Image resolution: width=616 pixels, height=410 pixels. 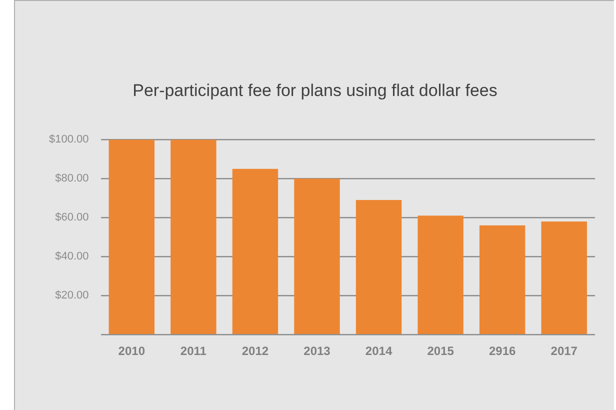 What do you see at coordinates (317, 351) in the screenshot?
I see `x-tick-label: 2013` at bounding box center [317, 351].